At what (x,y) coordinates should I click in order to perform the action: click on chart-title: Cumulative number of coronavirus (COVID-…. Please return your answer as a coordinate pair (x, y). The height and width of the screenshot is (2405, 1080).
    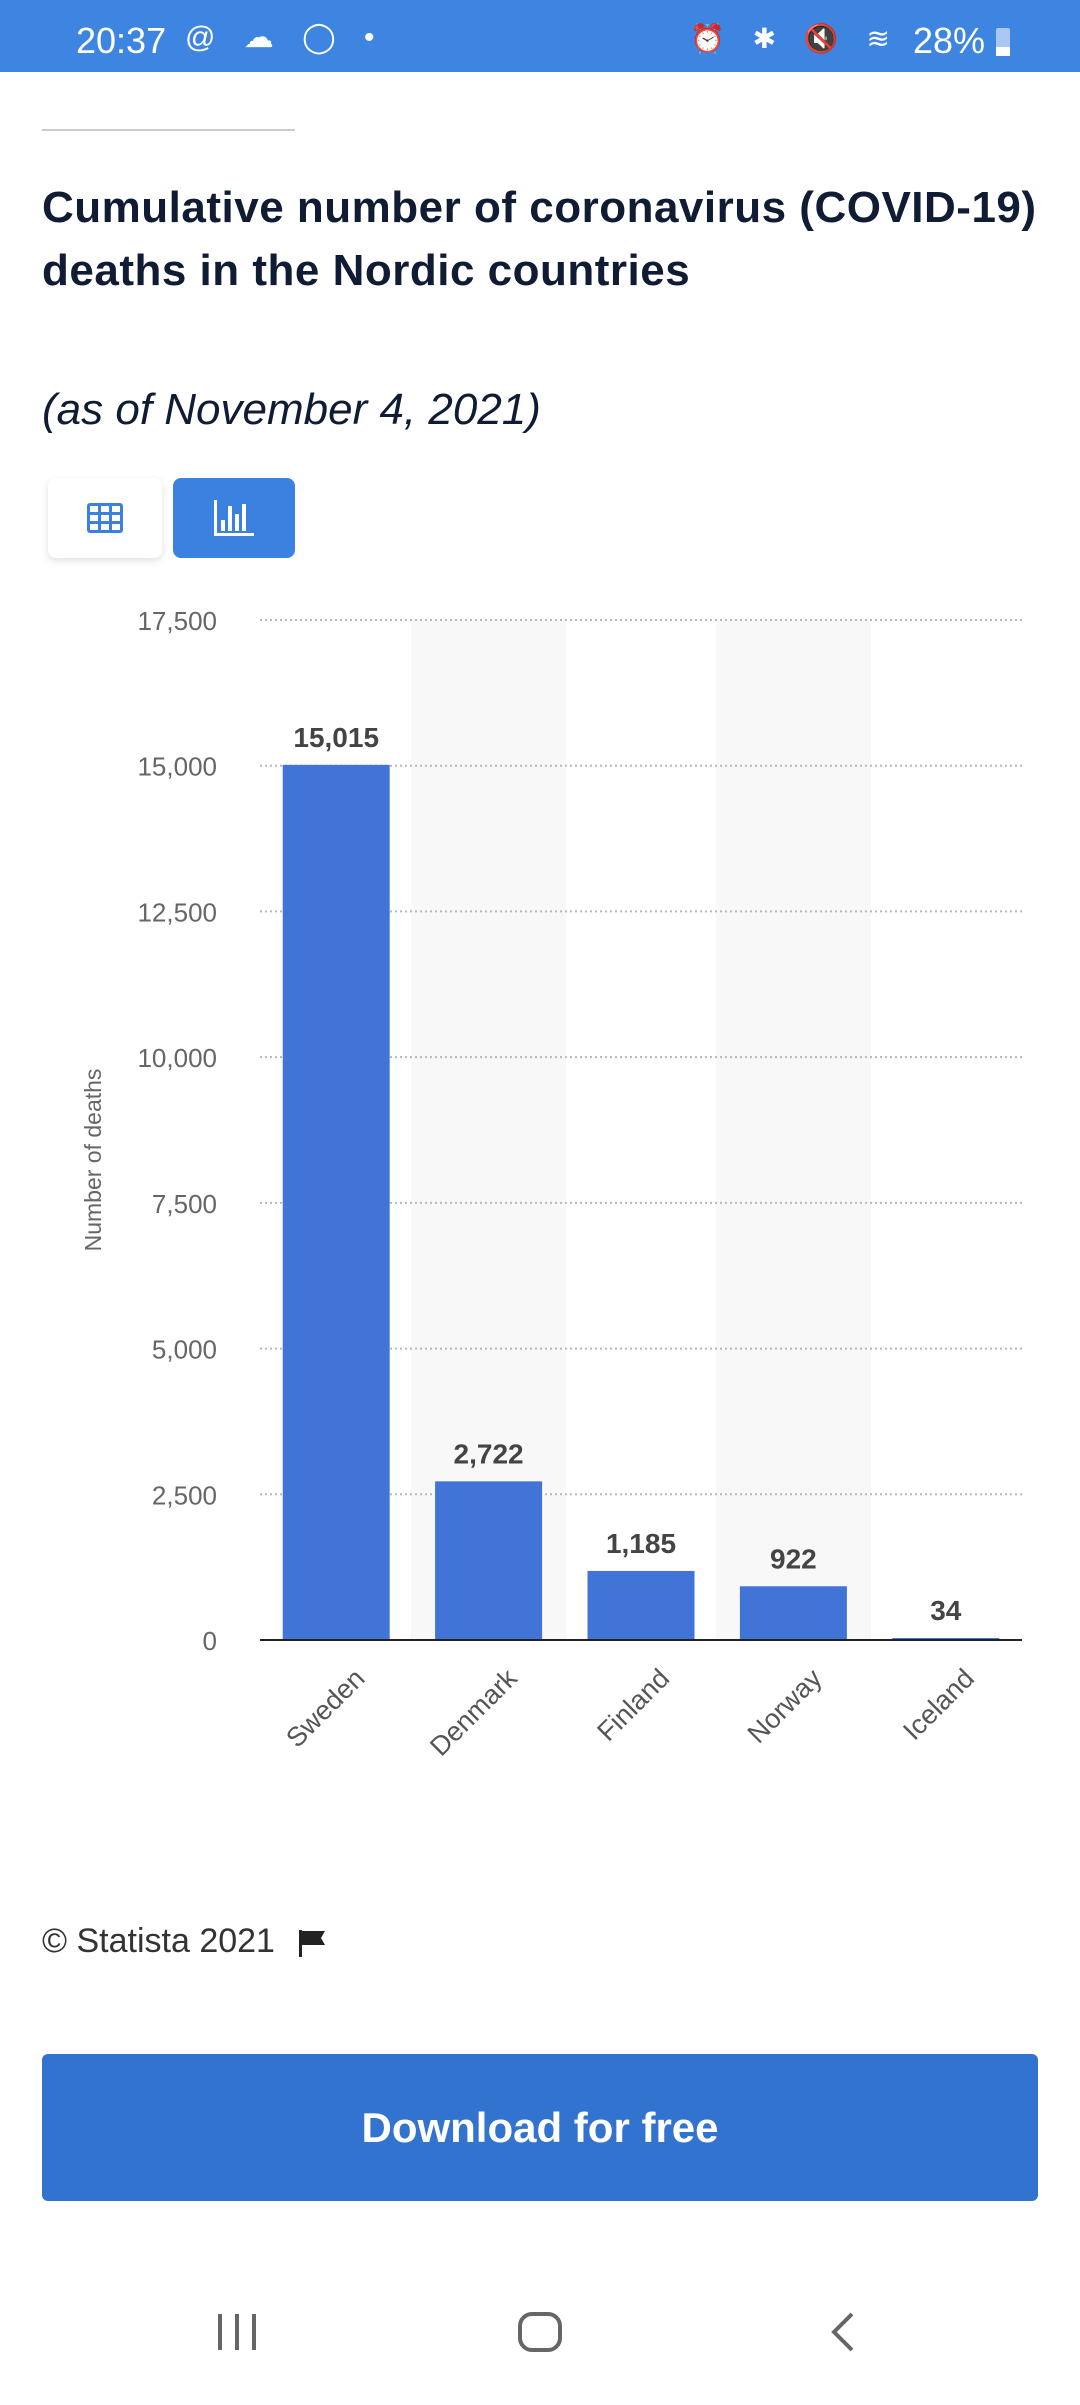
    Looking at the image, I should click on (539, 239).